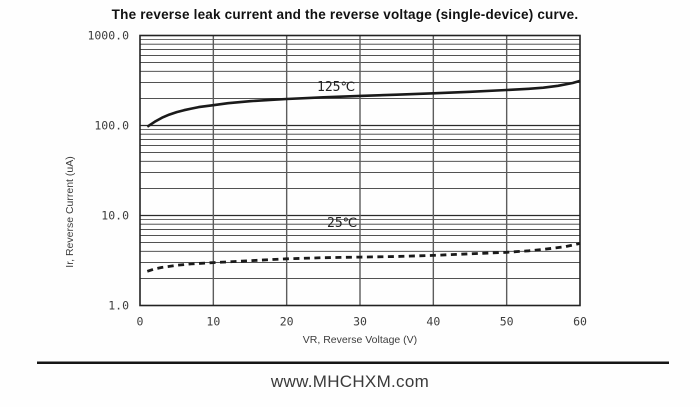 The height and width of the screenshot is (407, 700). I want to click on y-axis-label: Ir, Reverse Current (uA), so click(70, 212).